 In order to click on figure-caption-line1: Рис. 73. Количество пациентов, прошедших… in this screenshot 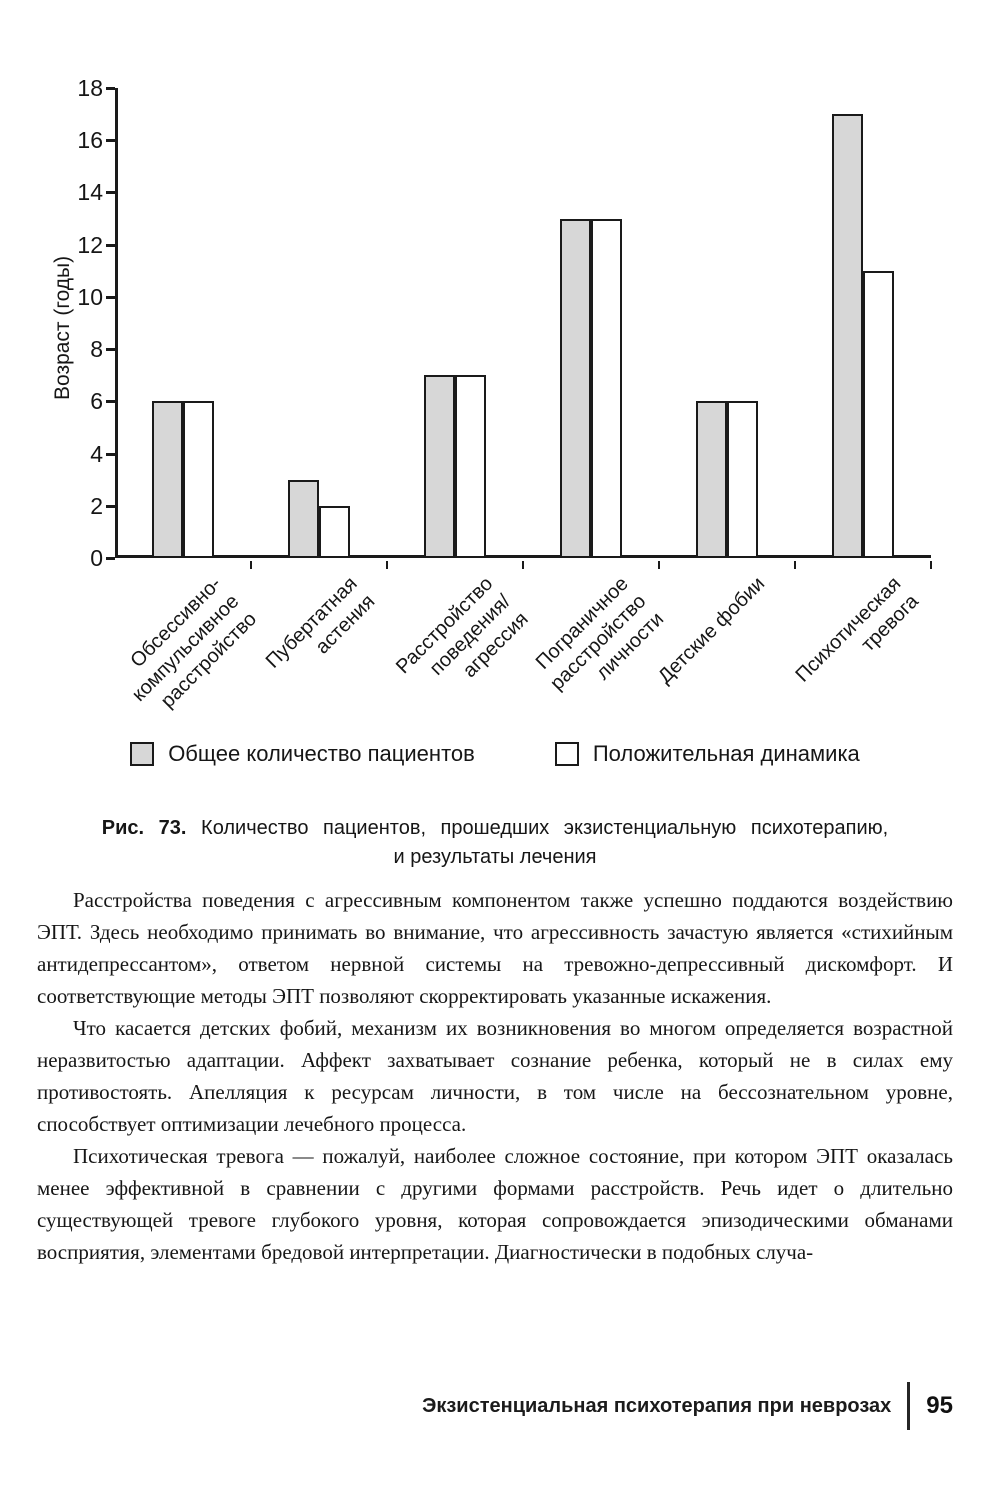, I will do `click(495, 828)`.